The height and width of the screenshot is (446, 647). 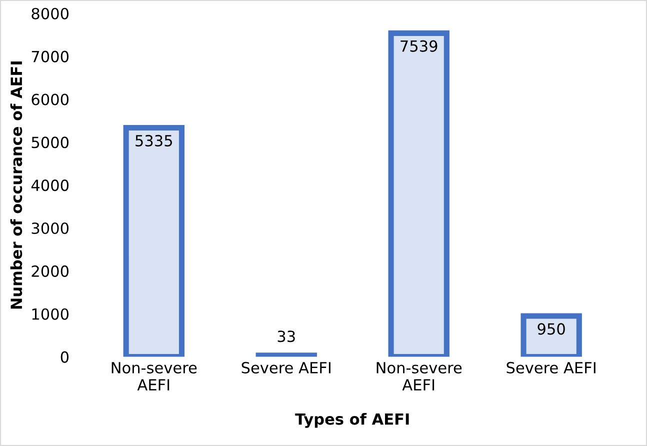 What do you see at coordinates (64, 357) in the screenshot?
I see `y-tick-label: 0` at bounding box center [64, 357].